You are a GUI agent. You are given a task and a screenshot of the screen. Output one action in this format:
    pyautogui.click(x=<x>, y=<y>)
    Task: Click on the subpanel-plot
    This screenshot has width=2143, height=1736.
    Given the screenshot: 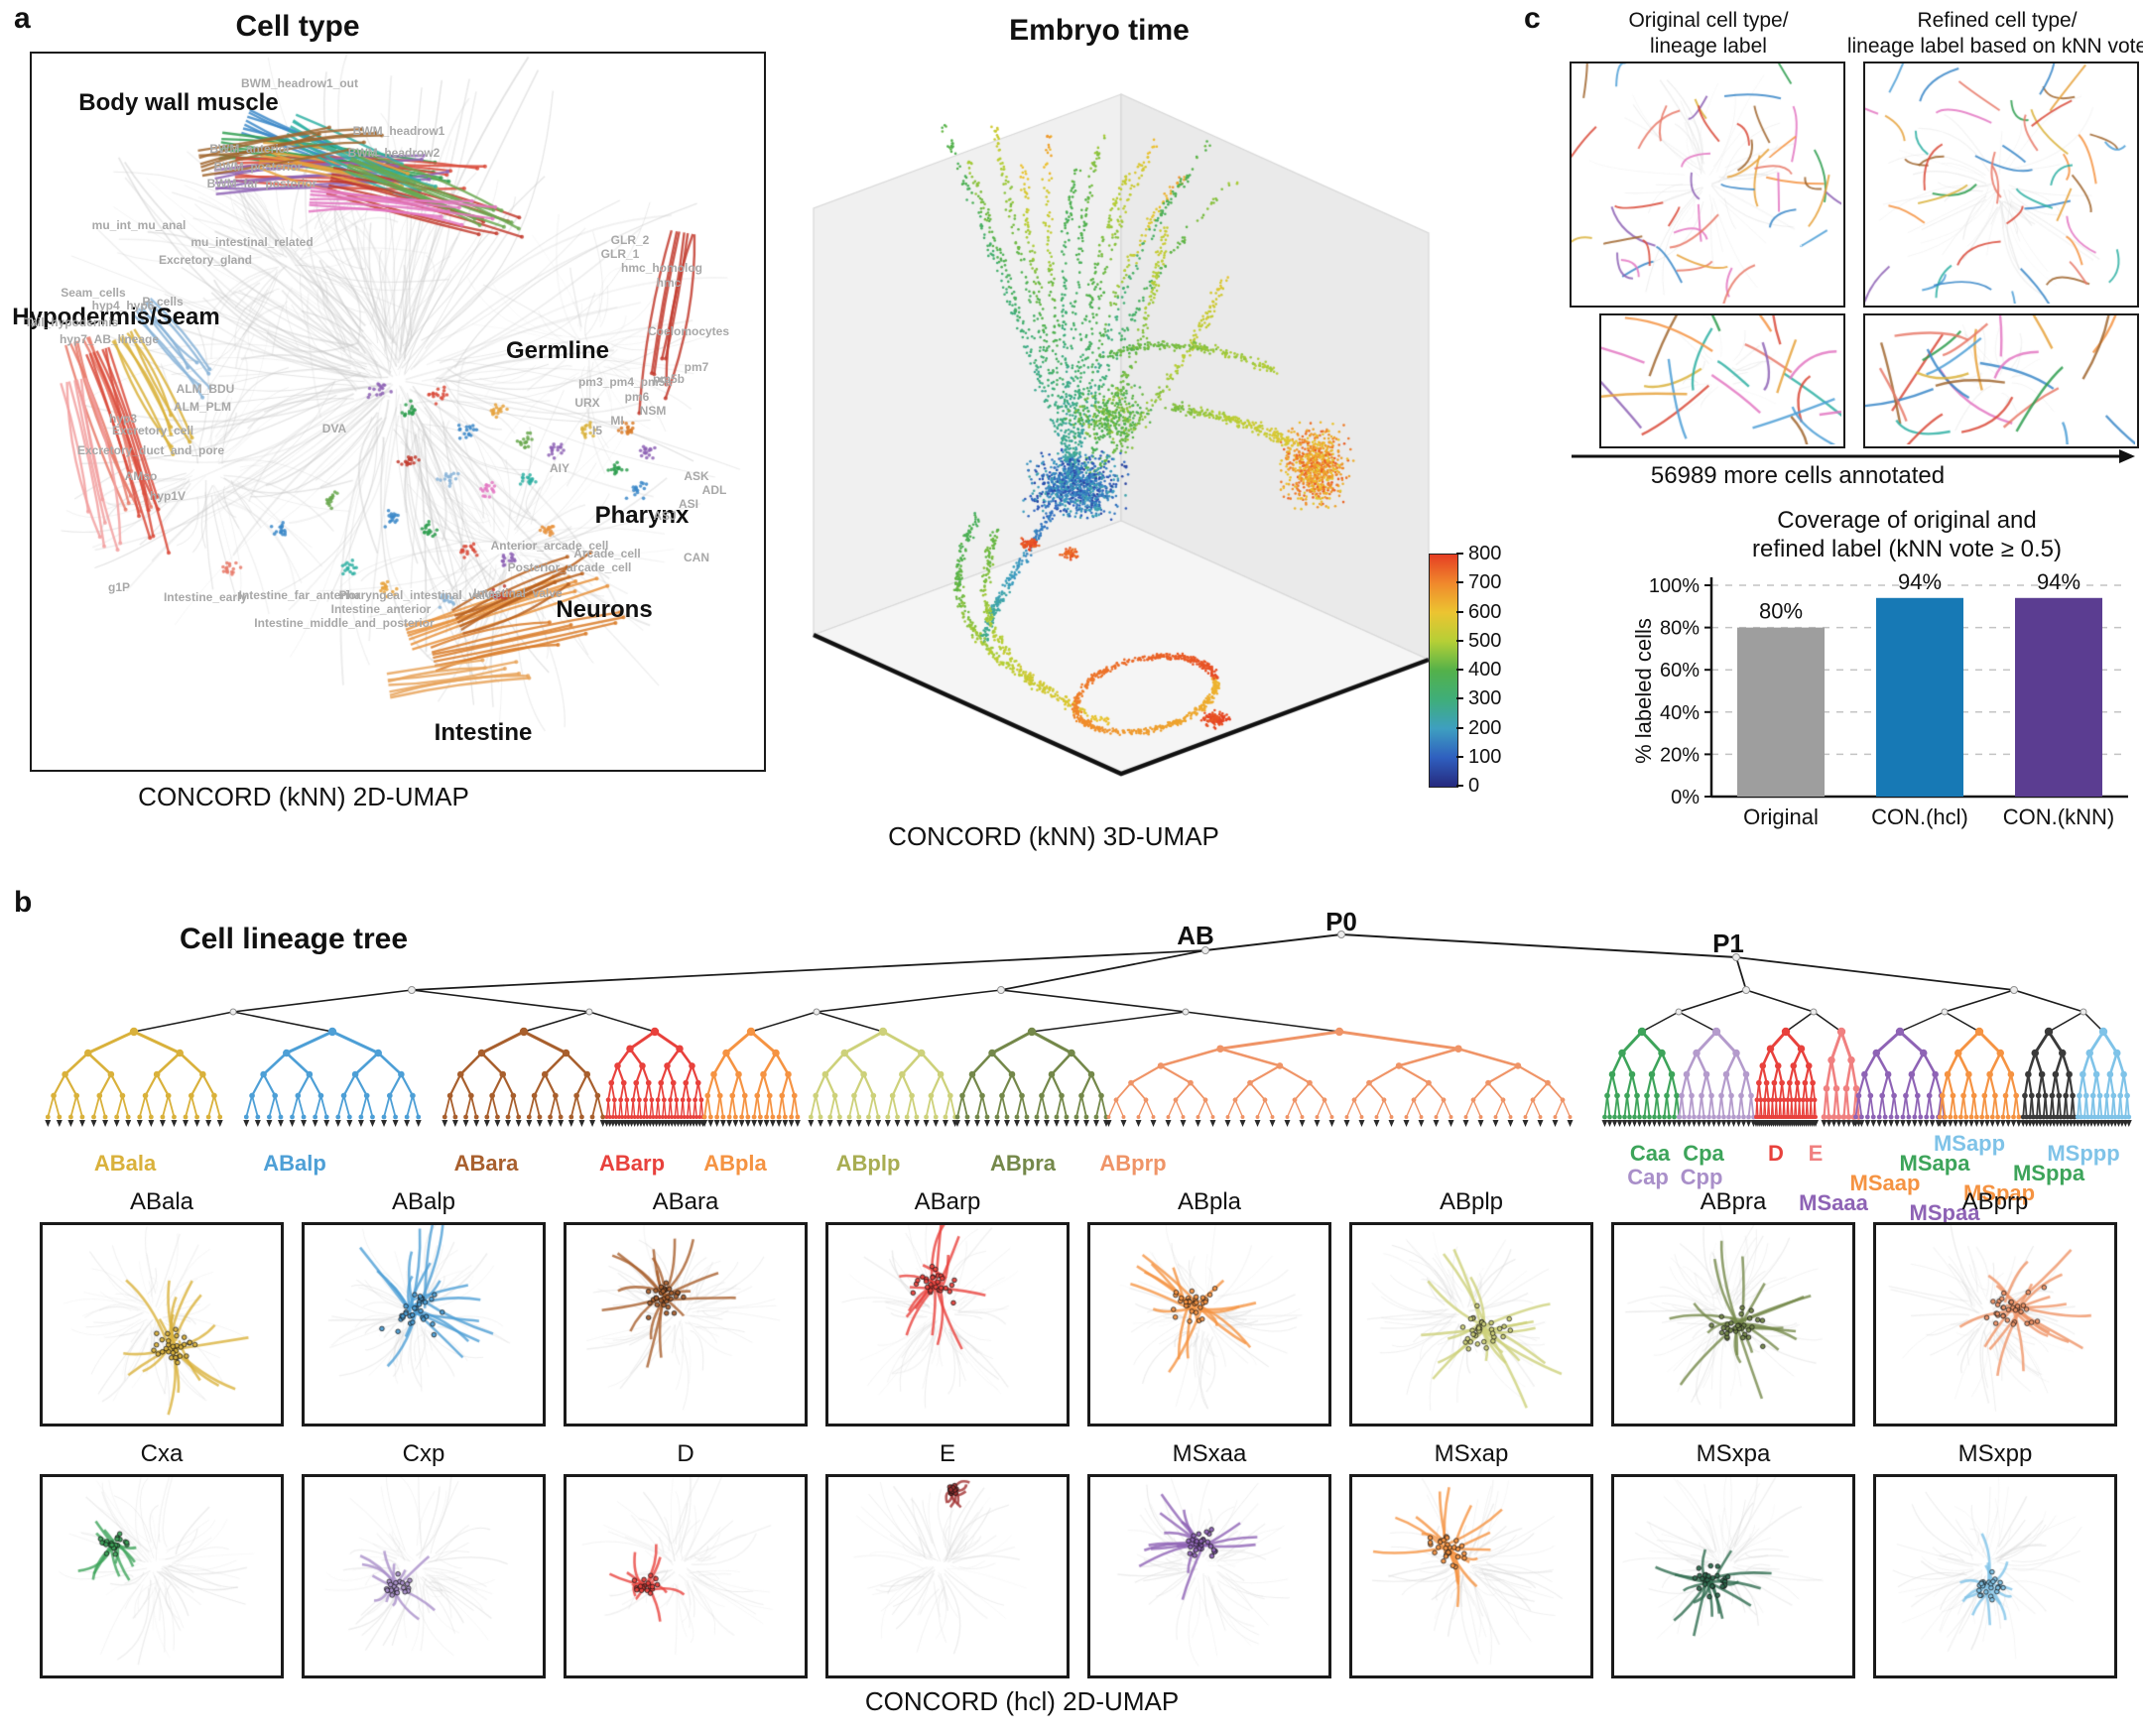 What is the action you would take?
    pyautogui.click(x=1471, y=1576)
    